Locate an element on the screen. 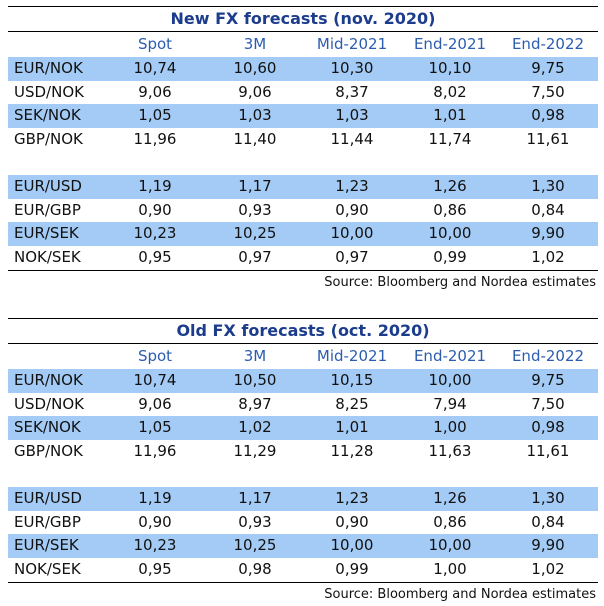 The image size is (604, 606). source-note: Source: Bloomberg and Nordea estimates is located at coordinates (460, 283).